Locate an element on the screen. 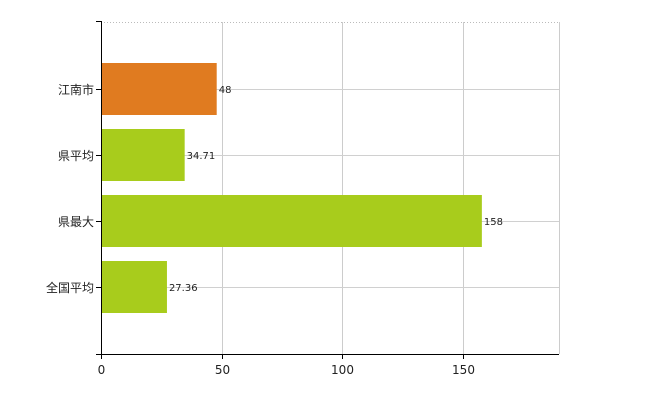 The width and height of the screenshot is (650, 404). bar-value-label: 158 is located at coordinates (493, 222).